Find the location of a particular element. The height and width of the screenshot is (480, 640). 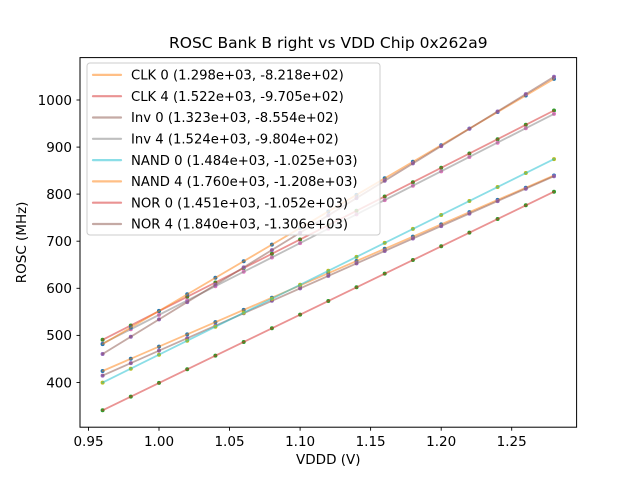

x-axis-label: VDDD (V) is located at coordinates (328, 460).